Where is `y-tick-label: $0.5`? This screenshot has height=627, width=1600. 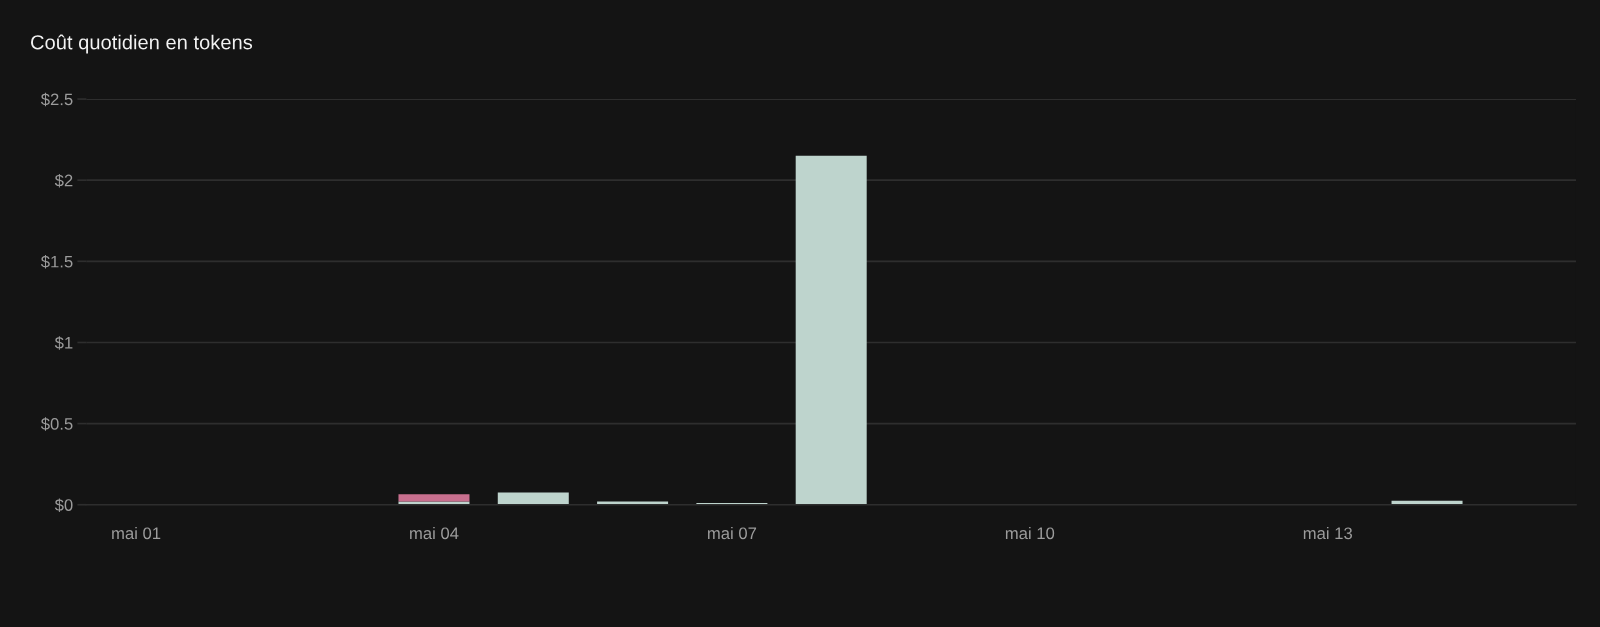 y-tick-label: $0.5 is located at coordinates (56, 424).